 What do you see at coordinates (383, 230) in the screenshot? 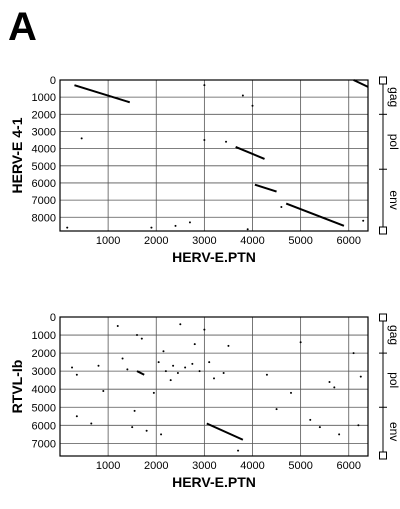
I see `gene-map-end-box` at bounding box center [383, 230].